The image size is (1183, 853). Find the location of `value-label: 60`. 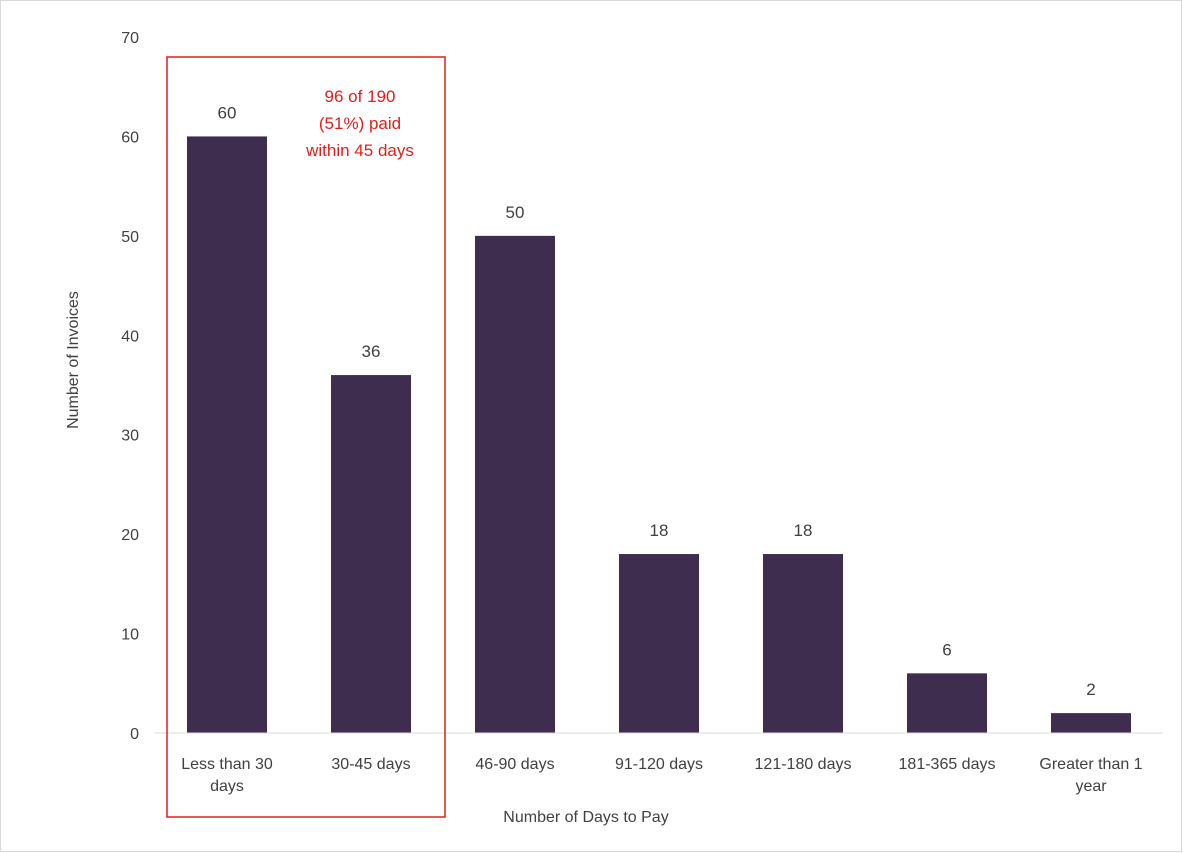

value-label: 60 is located at coordinates (227, 112).